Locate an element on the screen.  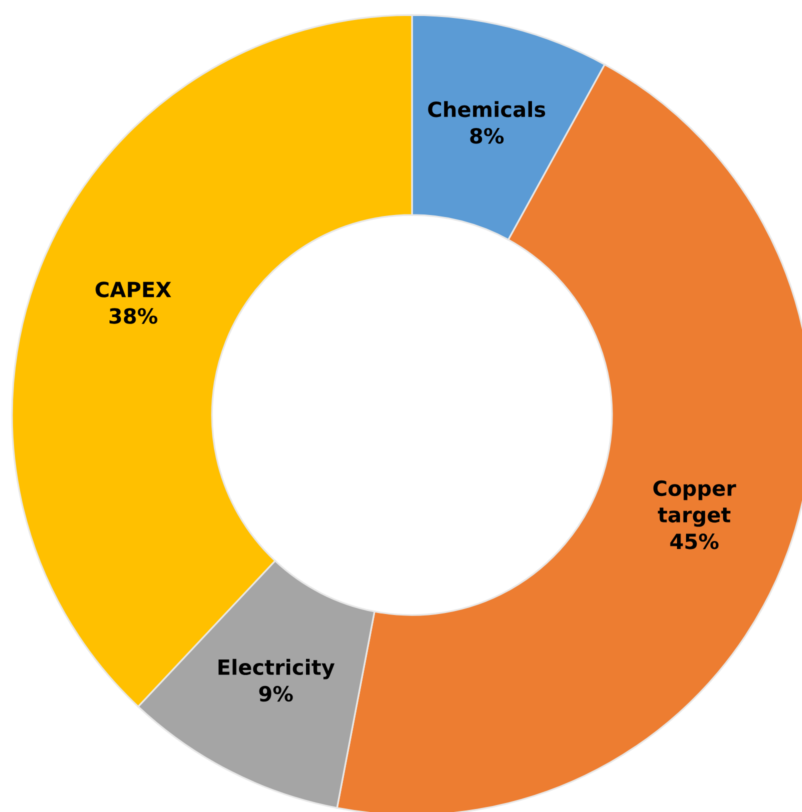
slice-label: Chemicals is located at coordinates (487, 109).